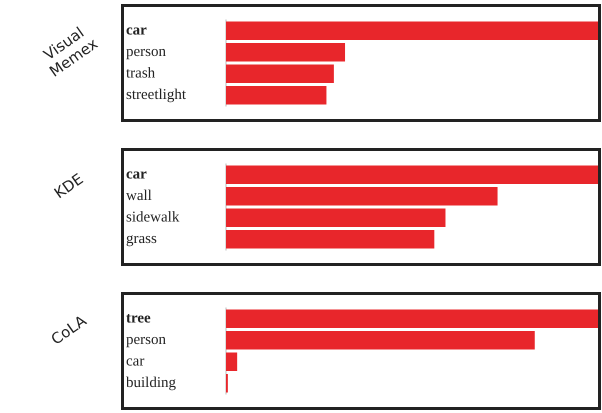  What do you see at coordinates (141, 74) in the screenshot?
I see `y-tick-label: trash` at bounding box center [141, 74].